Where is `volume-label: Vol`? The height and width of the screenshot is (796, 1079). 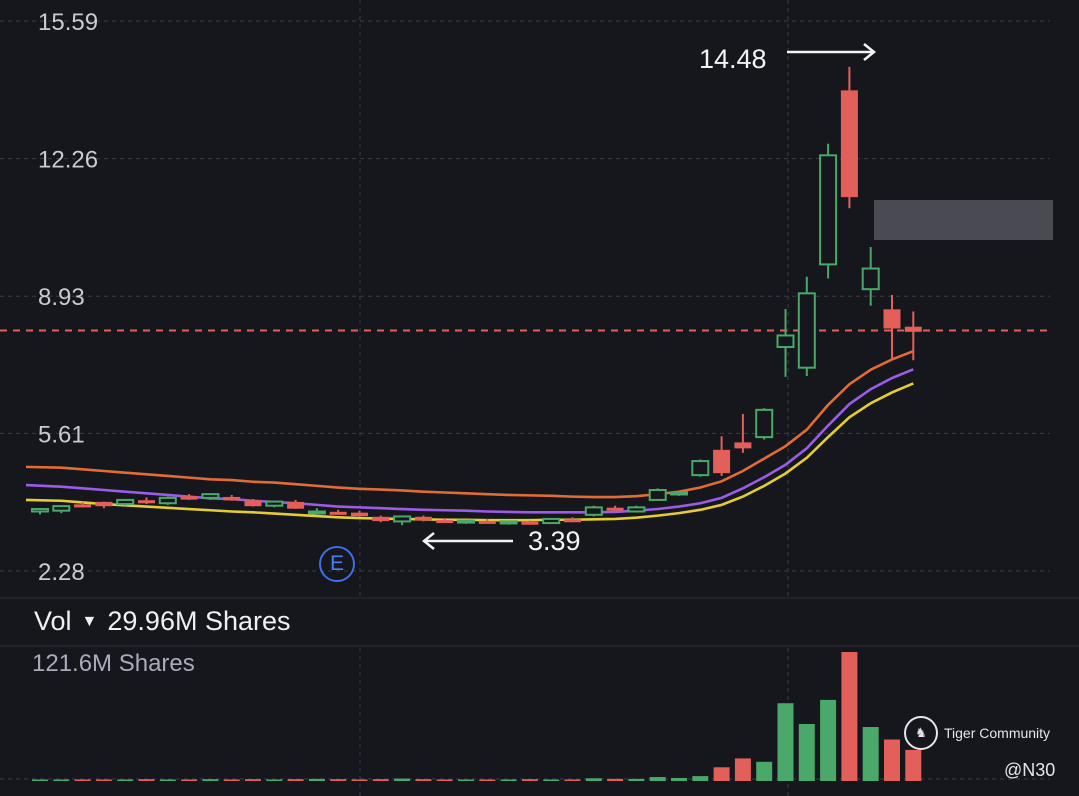 volume-label: Vol is located at coordinates (53, 621).